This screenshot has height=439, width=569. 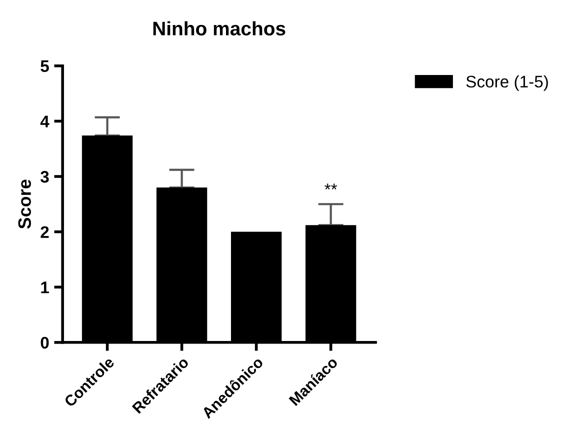 What do you see at coordinates (45, 122) in the screenshot?
I see `y-tick-label: 4` at bounding box center [45, 122].